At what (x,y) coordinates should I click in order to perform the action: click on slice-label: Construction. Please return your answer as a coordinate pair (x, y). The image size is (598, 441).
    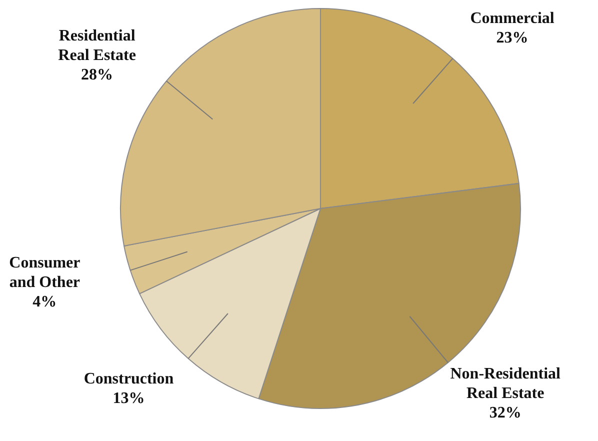
    Looking at the image, I should click on (129, 379).